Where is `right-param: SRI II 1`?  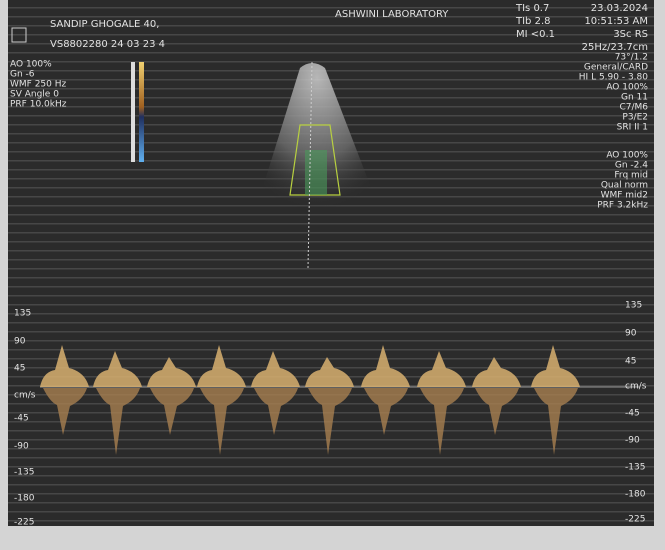
right-param: SRI II 1 is located at coordinates (632, 128).